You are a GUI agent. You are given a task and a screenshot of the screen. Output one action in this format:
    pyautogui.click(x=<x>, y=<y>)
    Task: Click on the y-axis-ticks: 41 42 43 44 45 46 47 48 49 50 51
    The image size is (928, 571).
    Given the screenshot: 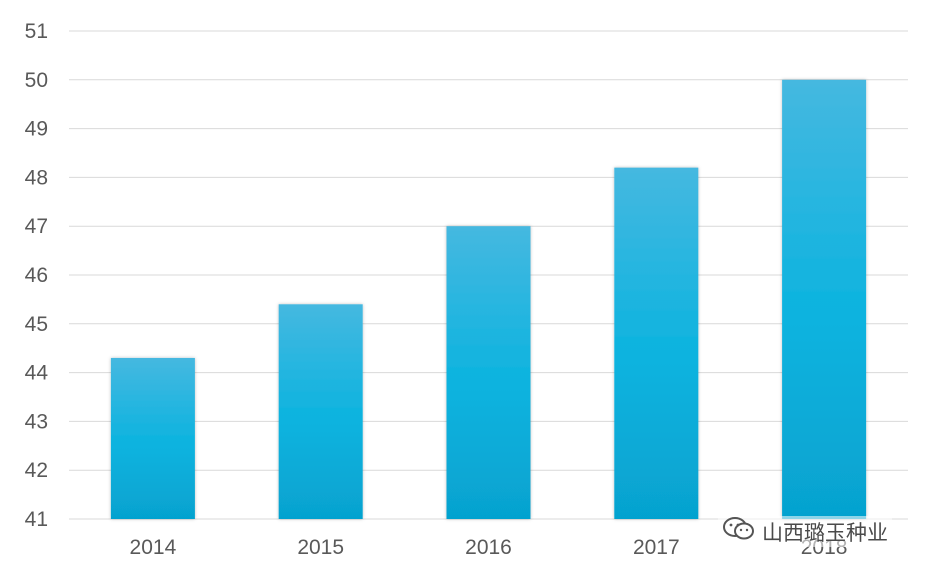 What is the action you would take?
    pyautogui.click(x=37, y=275)
    